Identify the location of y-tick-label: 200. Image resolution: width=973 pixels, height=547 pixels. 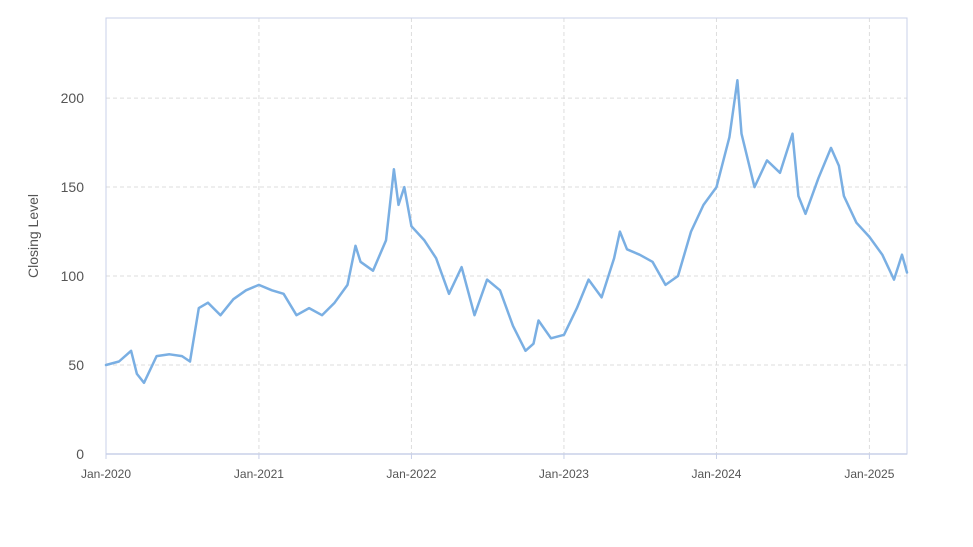
(73, 98).